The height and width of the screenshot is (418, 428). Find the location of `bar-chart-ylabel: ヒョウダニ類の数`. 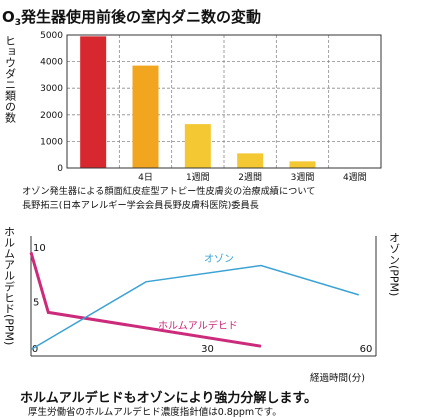

bar-chart-ylabel: ヒョウダニ類の数 is located at coordinates (10, 79).